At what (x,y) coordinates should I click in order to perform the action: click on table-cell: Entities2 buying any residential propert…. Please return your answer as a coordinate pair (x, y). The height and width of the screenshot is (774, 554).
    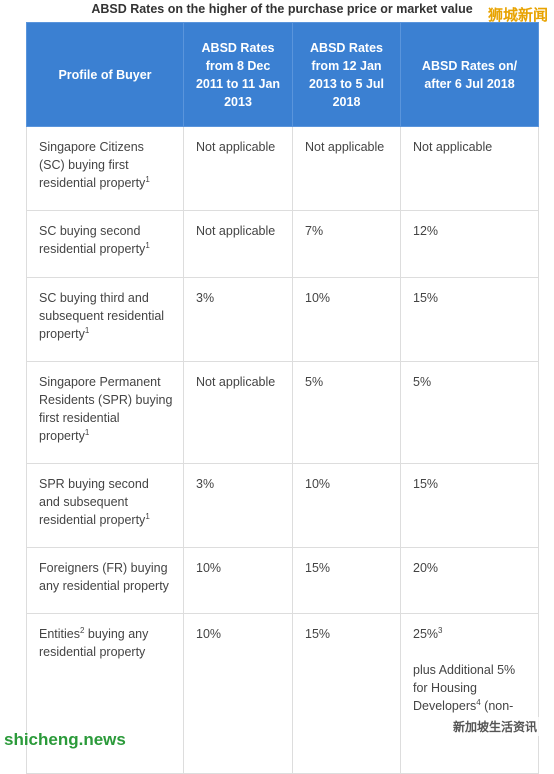
    Looking at the image, I should click on (105, 693).